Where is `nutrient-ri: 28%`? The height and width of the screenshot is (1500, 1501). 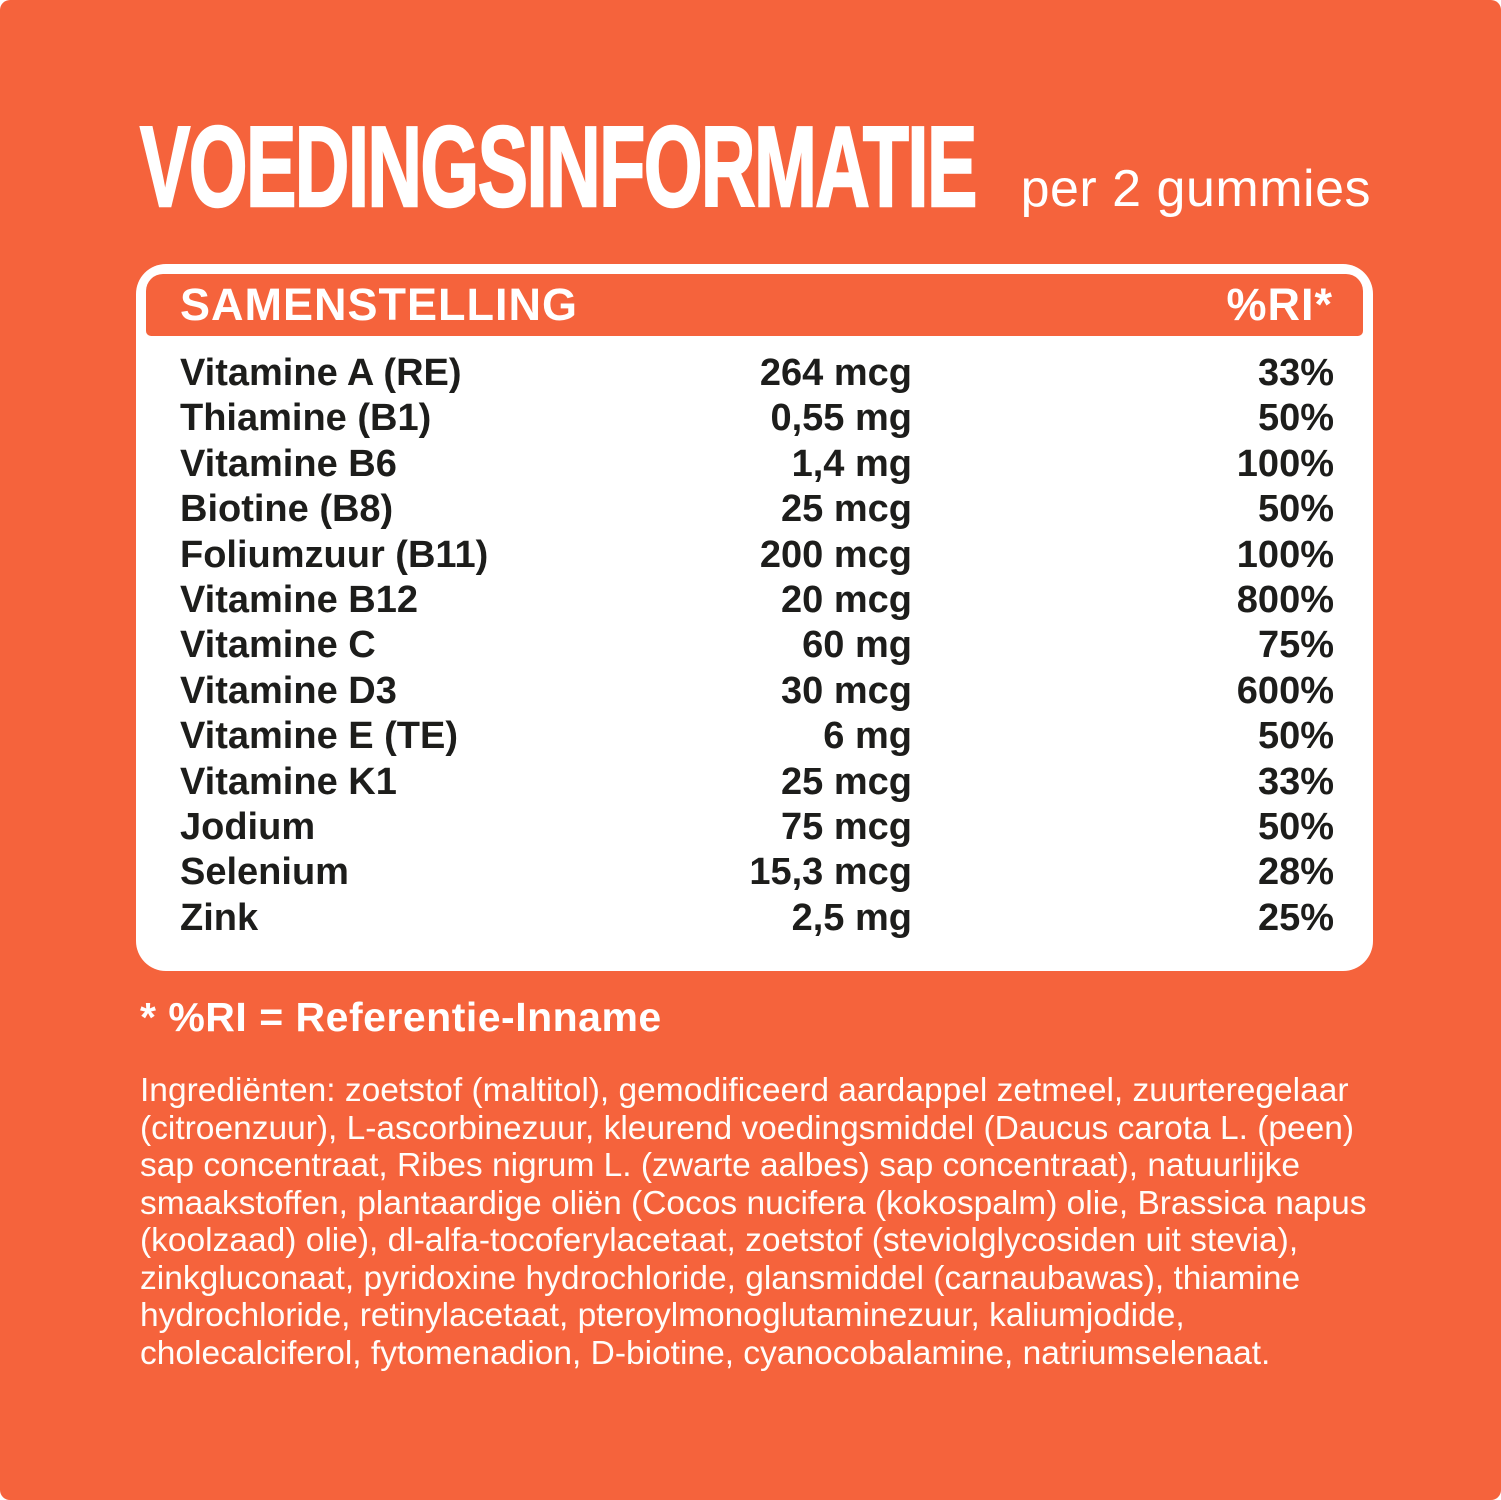
nutrient-ri: 28% is located at coordinates (1295, 872).